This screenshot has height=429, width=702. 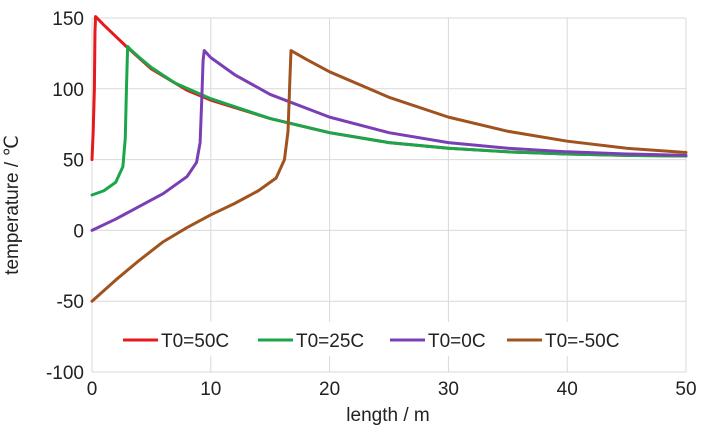 What do you see at coordinates (582, 341) in the screenshot?
I see `legend-label: T0=-50C` at bounding box center [582, 341].